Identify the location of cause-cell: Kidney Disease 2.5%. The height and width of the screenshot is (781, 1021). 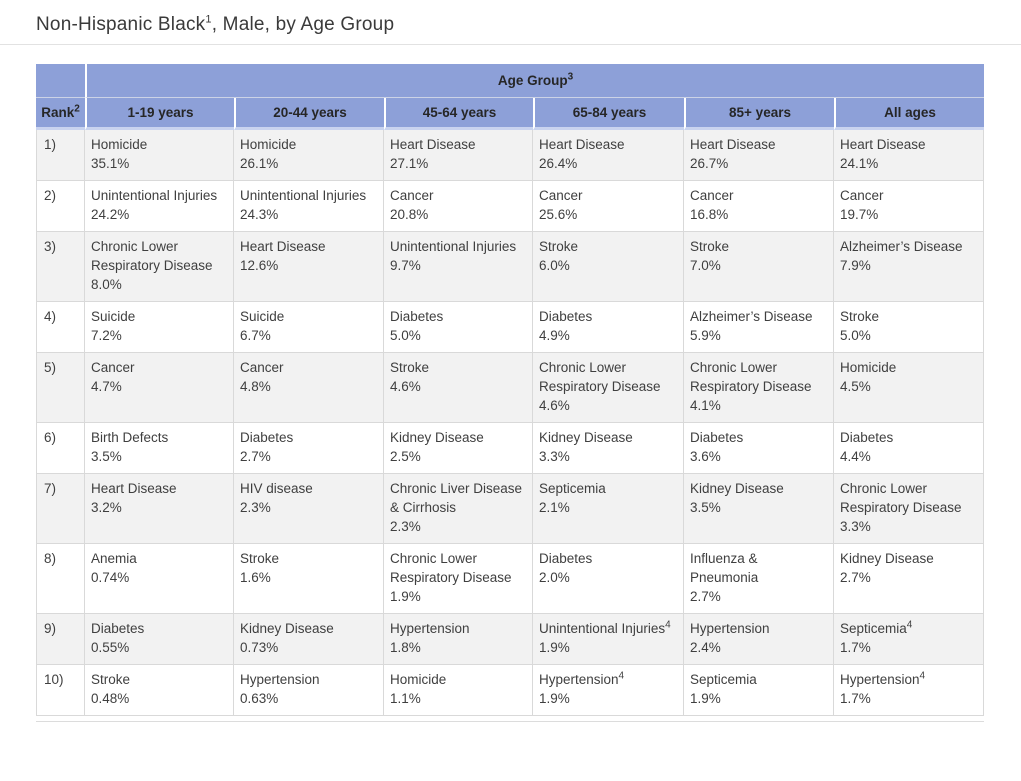
(458, 448).